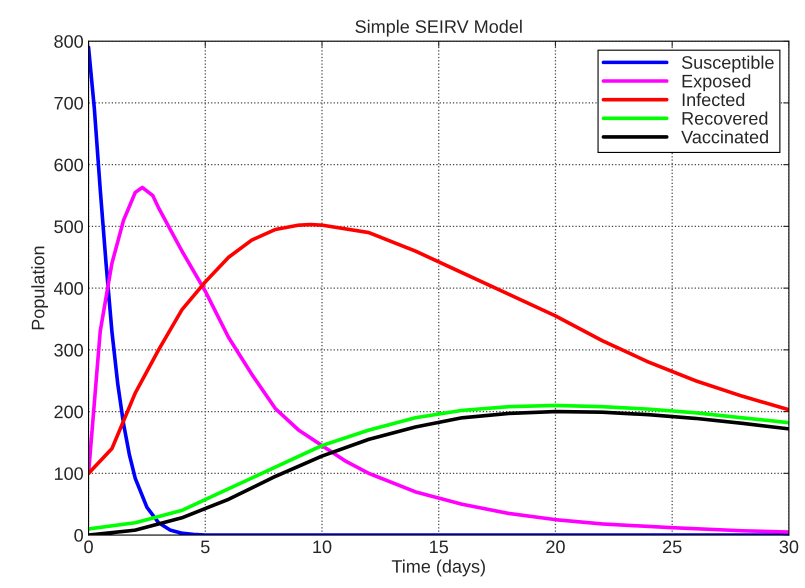 The width and height of the screenshot is (805, 588). I want to click on y-tick-label: 300, so click(68, 350).